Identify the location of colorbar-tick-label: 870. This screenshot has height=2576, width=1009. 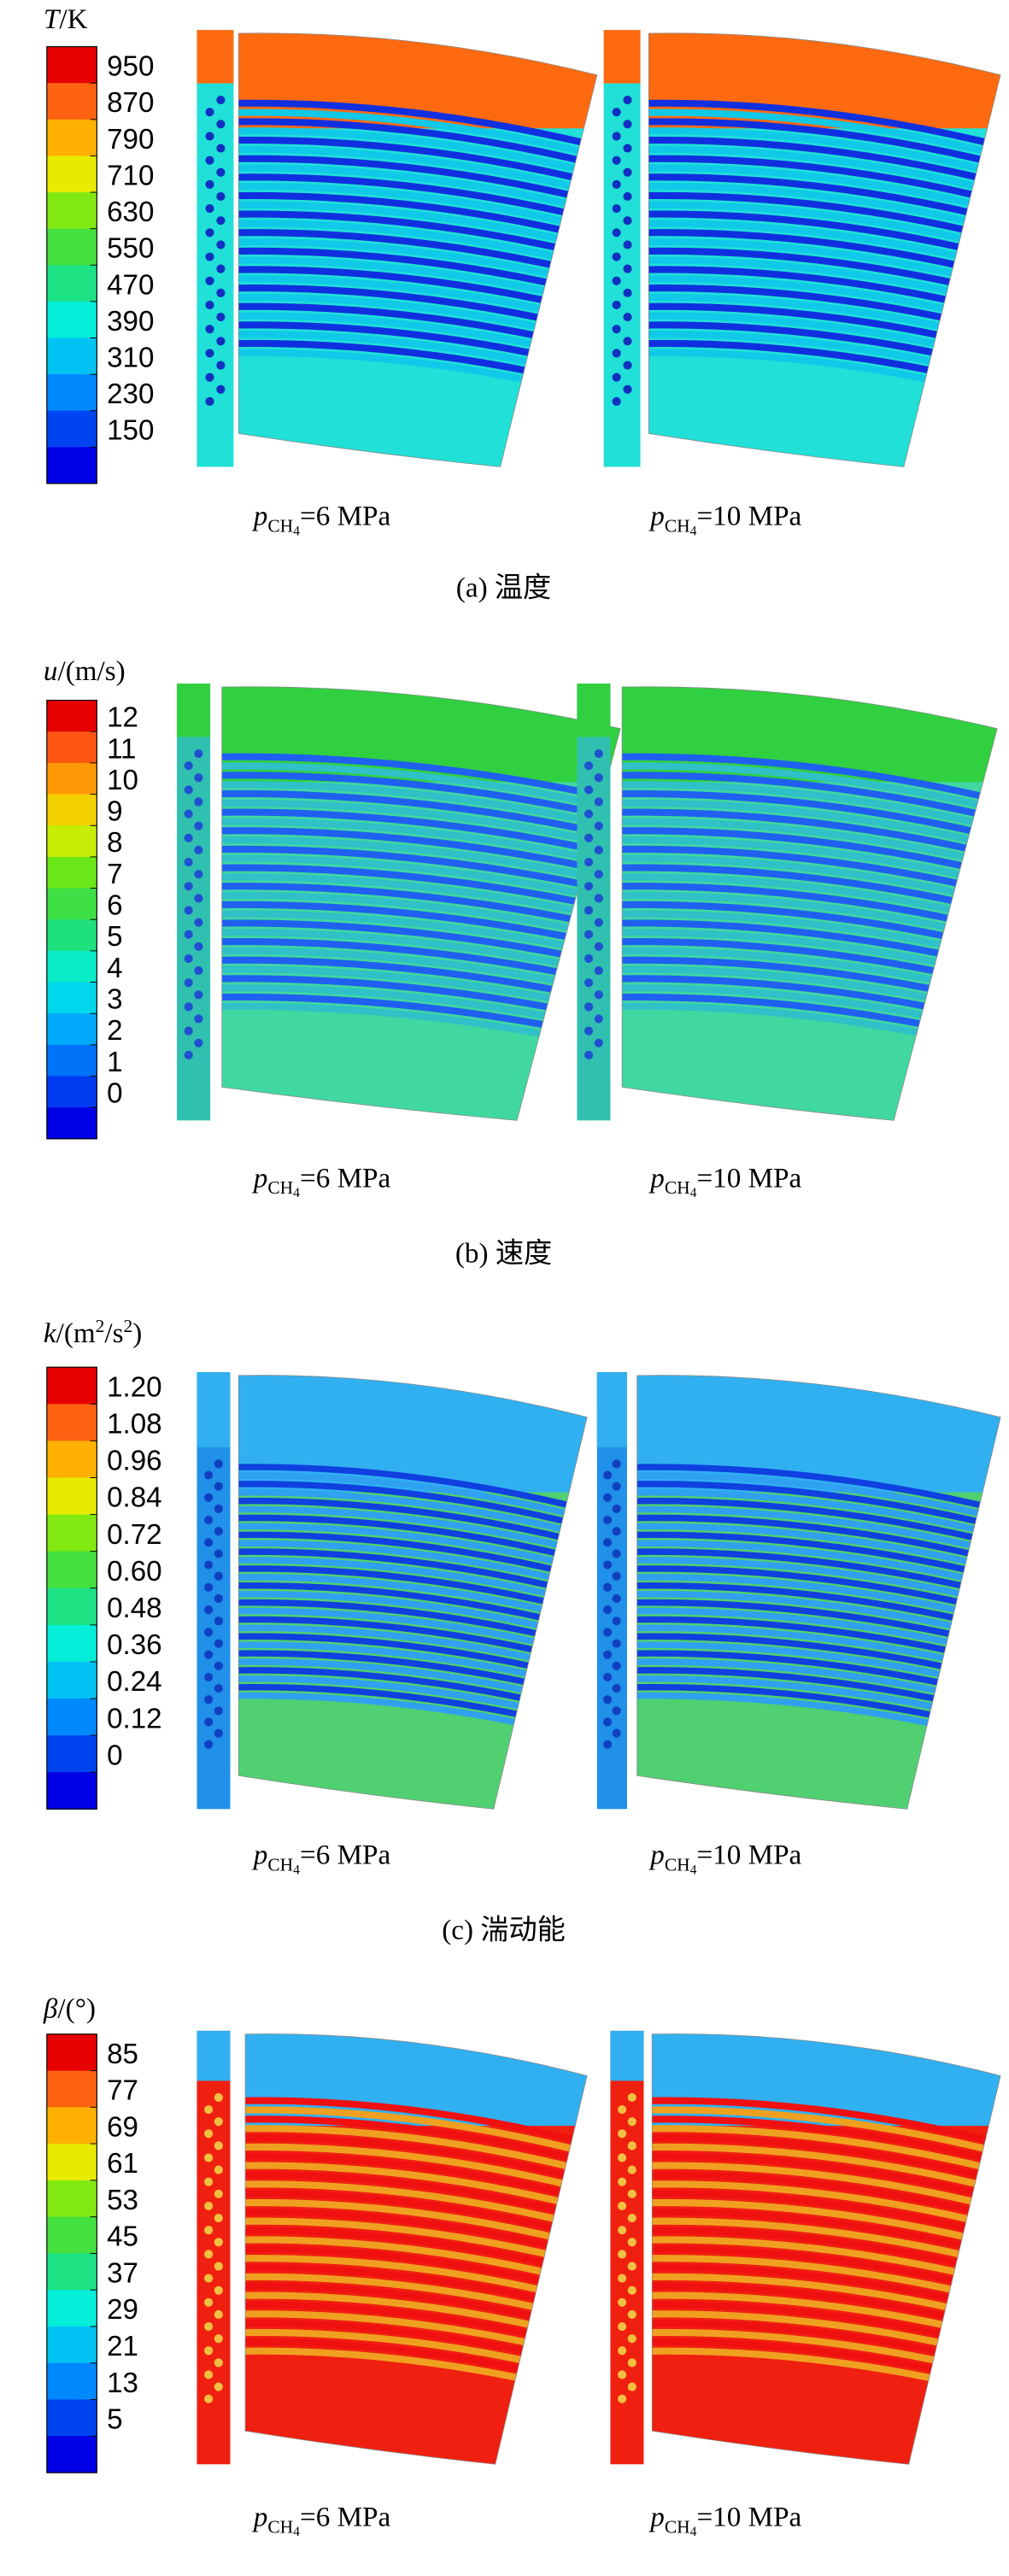
(131, 103).